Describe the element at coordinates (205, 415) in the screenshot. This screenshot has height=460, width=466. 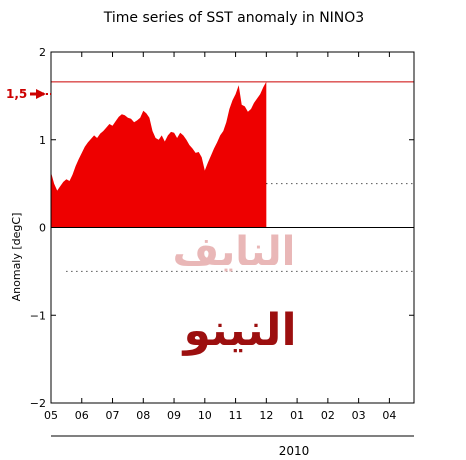
I see `x-tick-label: 10` at that location.